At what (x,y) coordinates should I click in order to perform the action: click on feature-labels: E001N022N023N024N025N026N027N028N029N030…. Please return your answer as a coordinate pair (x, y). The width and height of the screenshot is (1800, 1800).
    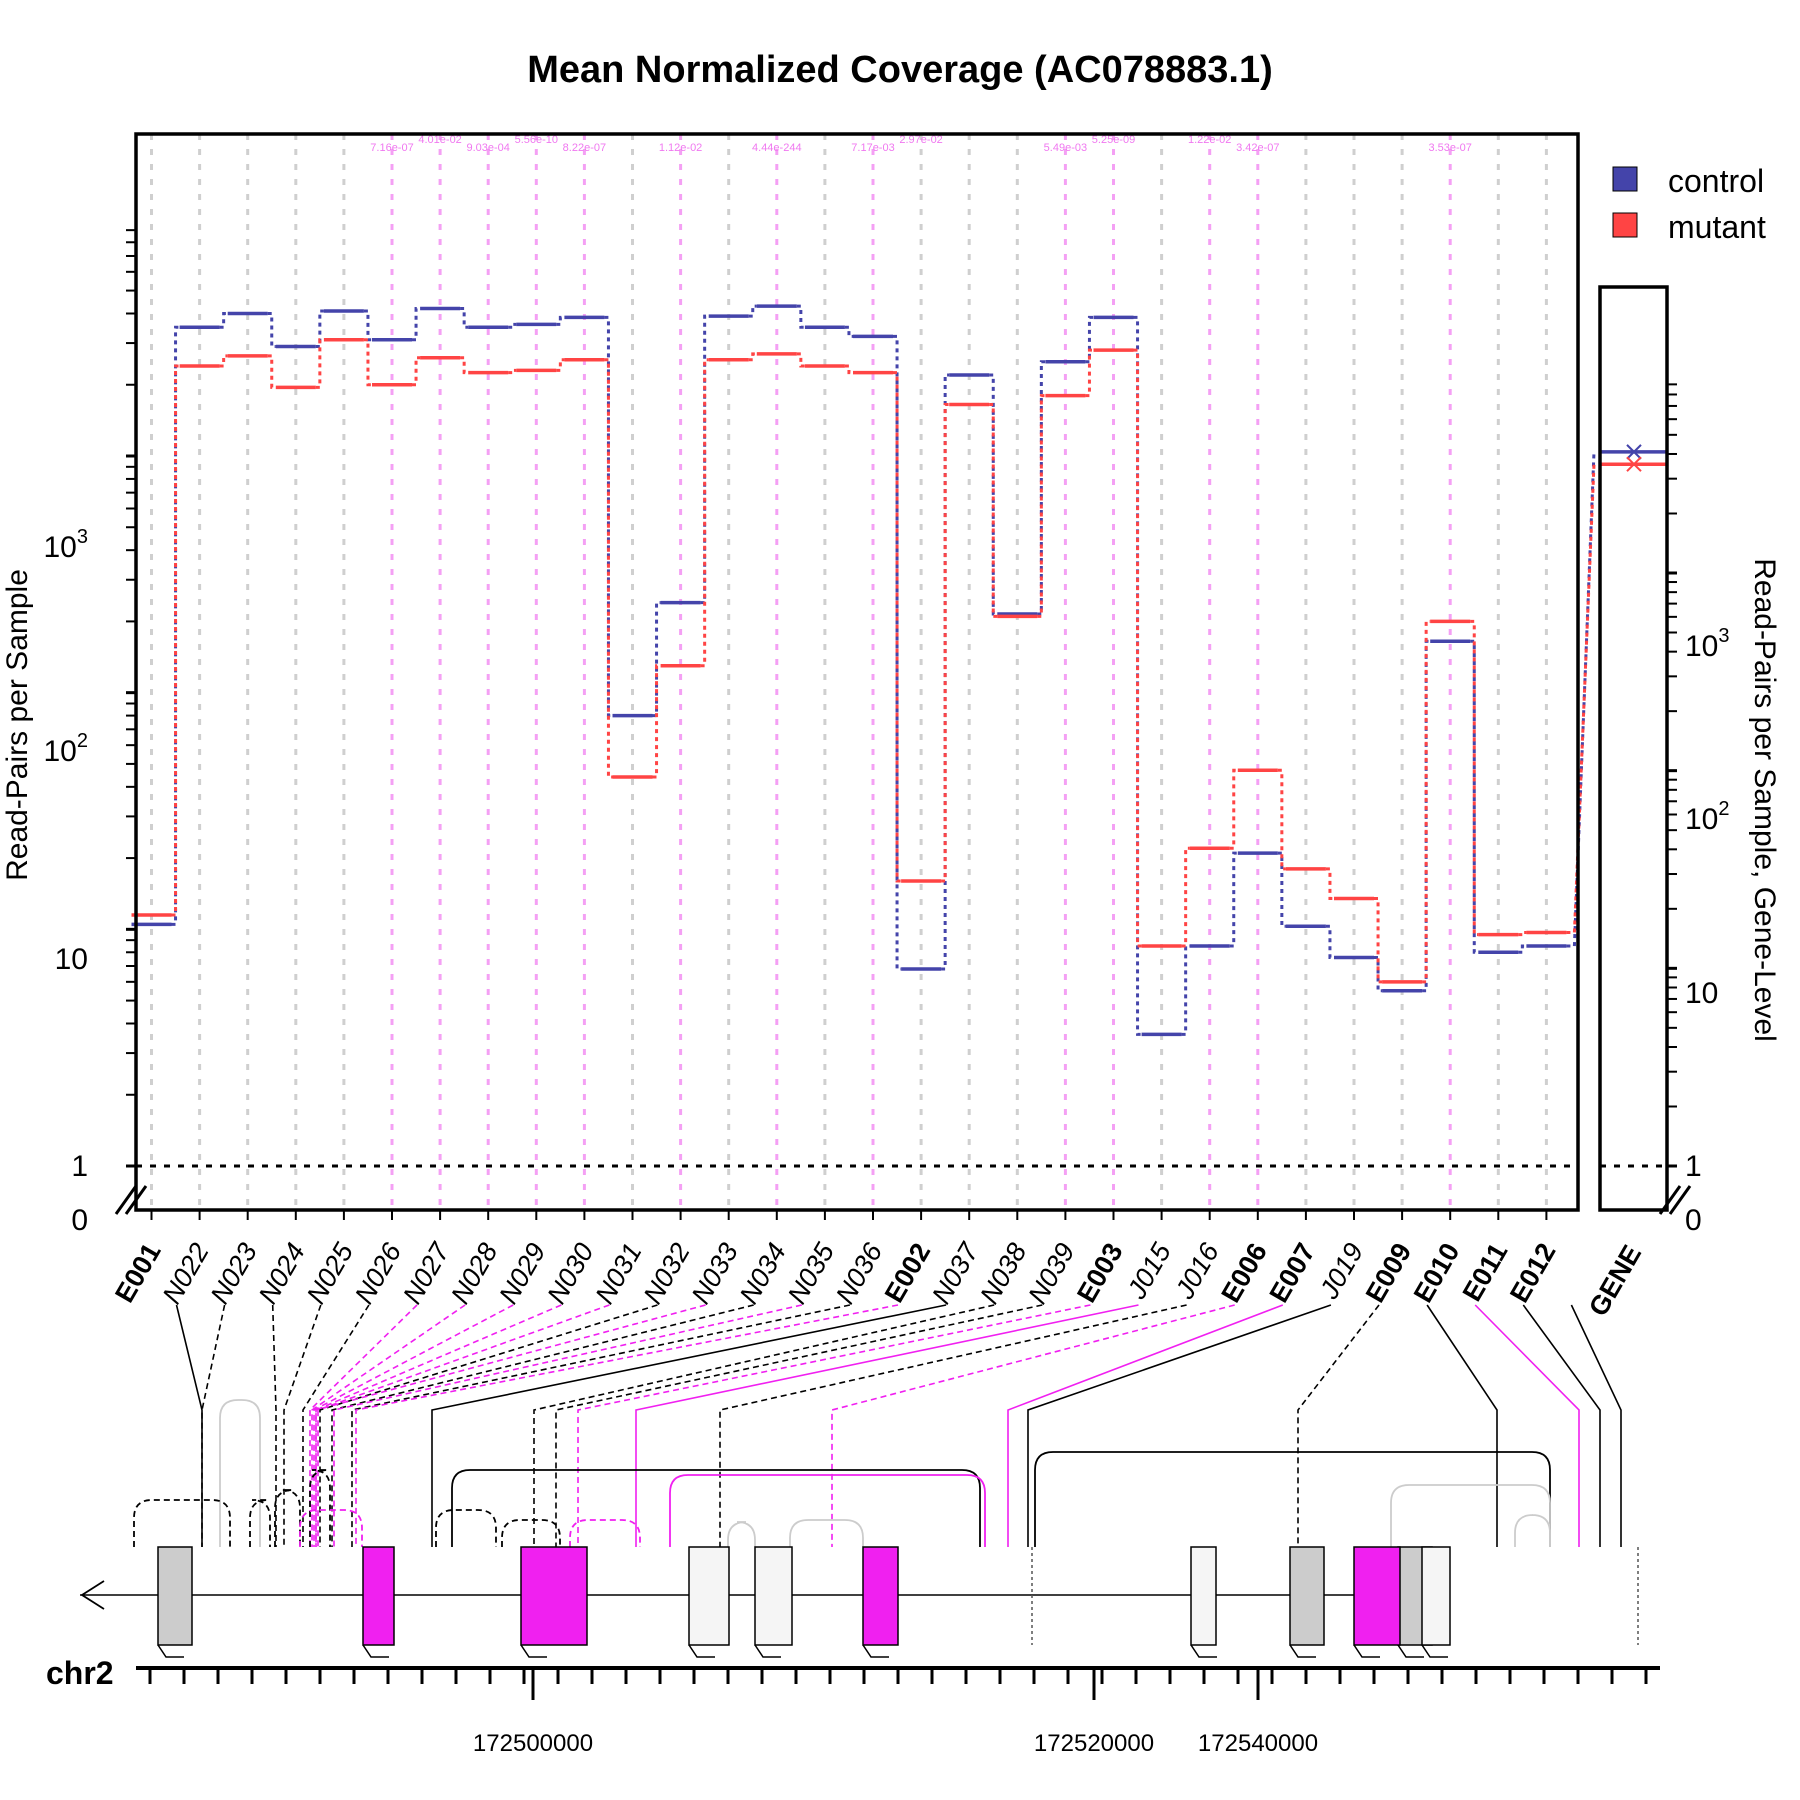
    Looking at the image, I should click on (835, 1273).